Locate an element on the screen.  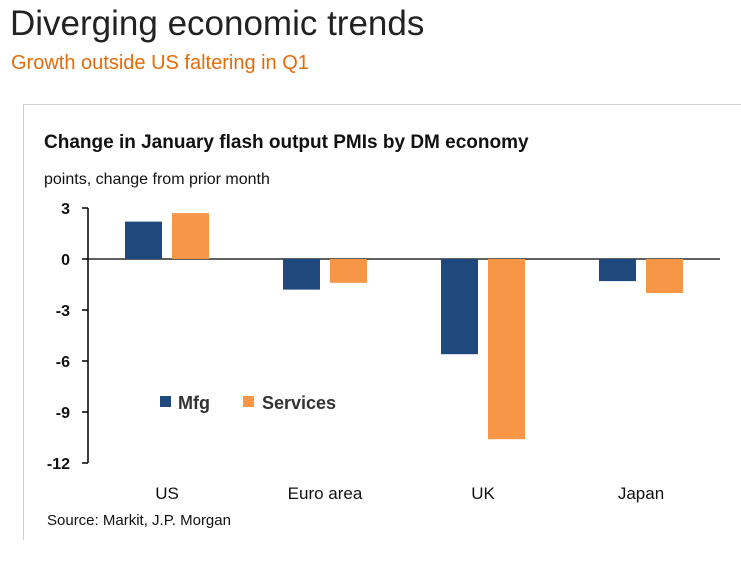
x-category-label: Japan is located at coordinates (641, 493).